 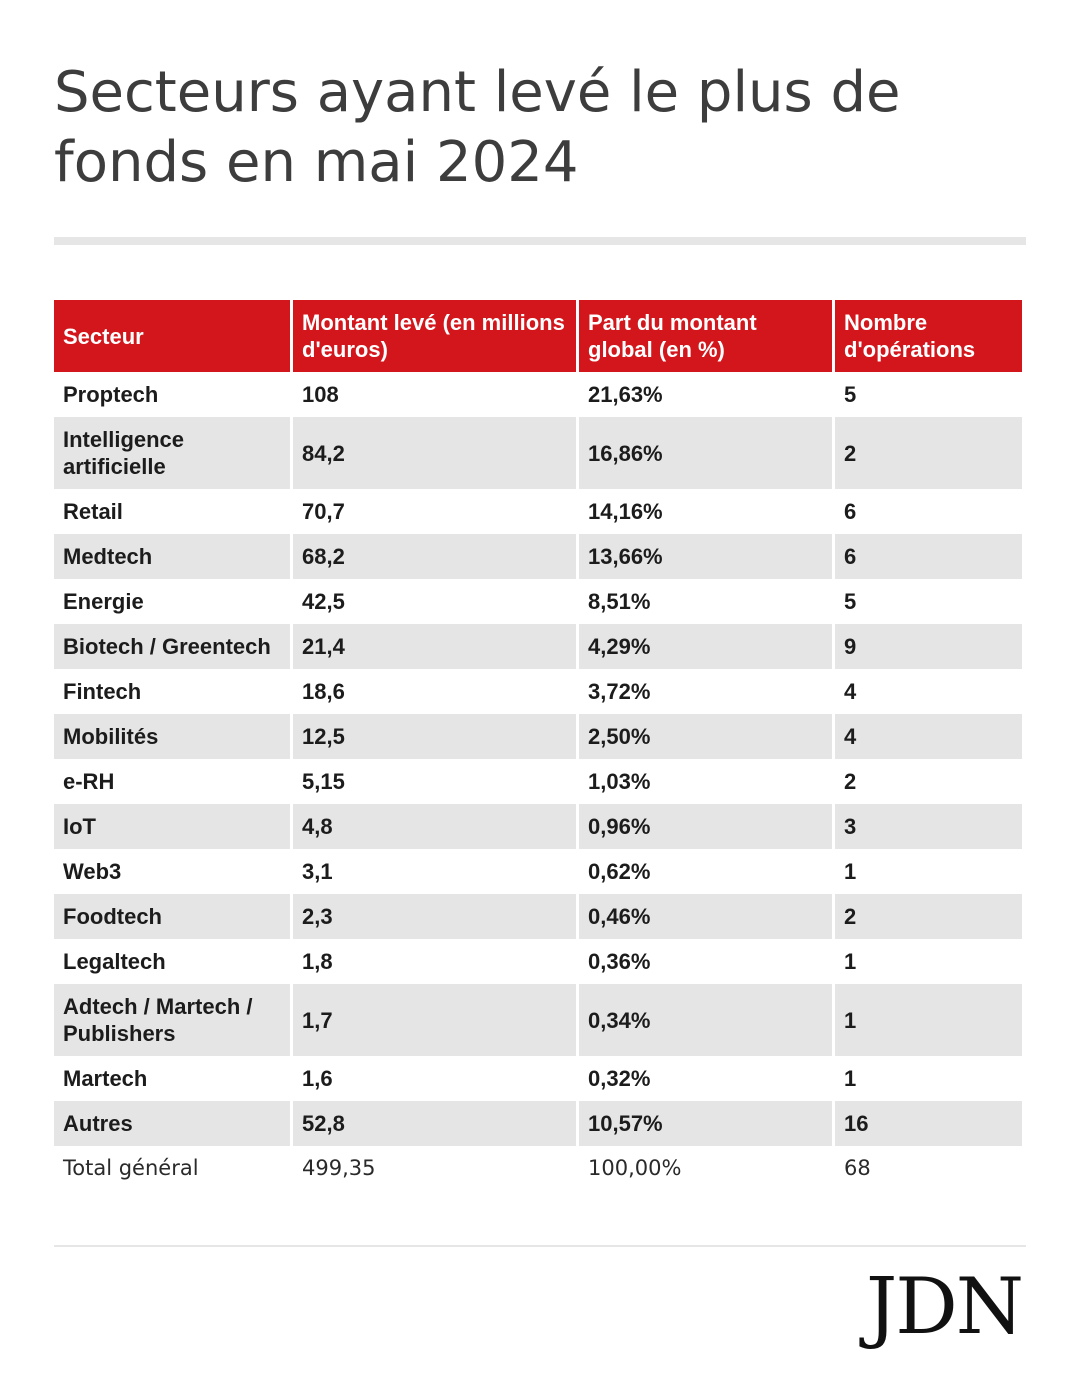 I want to click on table-row: Foodtech 2,3 0,46% 2, so click(x=538, y=916).